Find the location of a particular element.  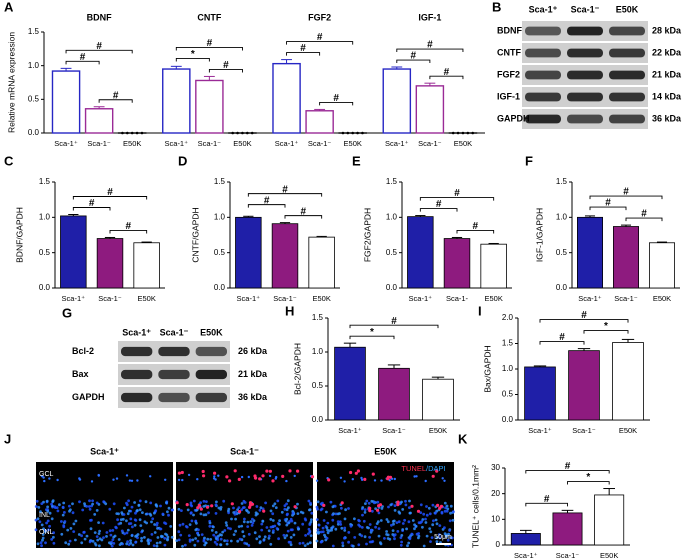

x-tick-label: Sca-1- is located at coordinates (457, 298).